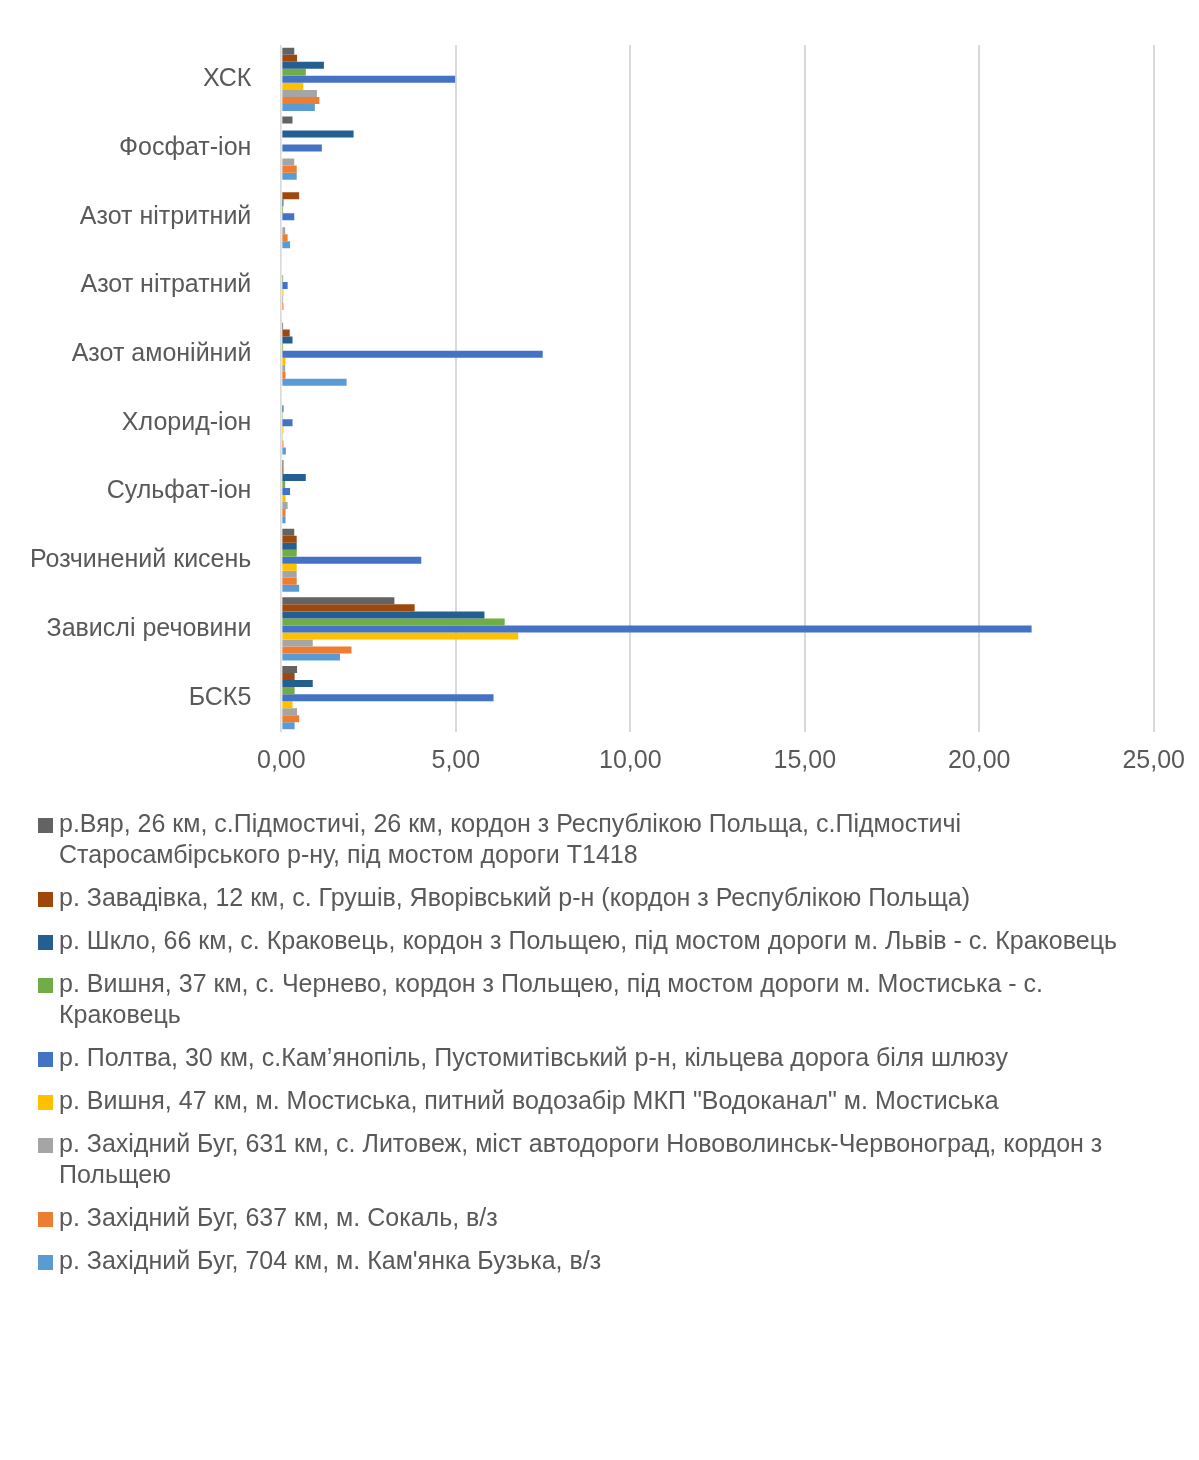 This screenshot has width=1199, height=1460. I want to click on y-tick-label: Азот нітритний, so click(165, 214).